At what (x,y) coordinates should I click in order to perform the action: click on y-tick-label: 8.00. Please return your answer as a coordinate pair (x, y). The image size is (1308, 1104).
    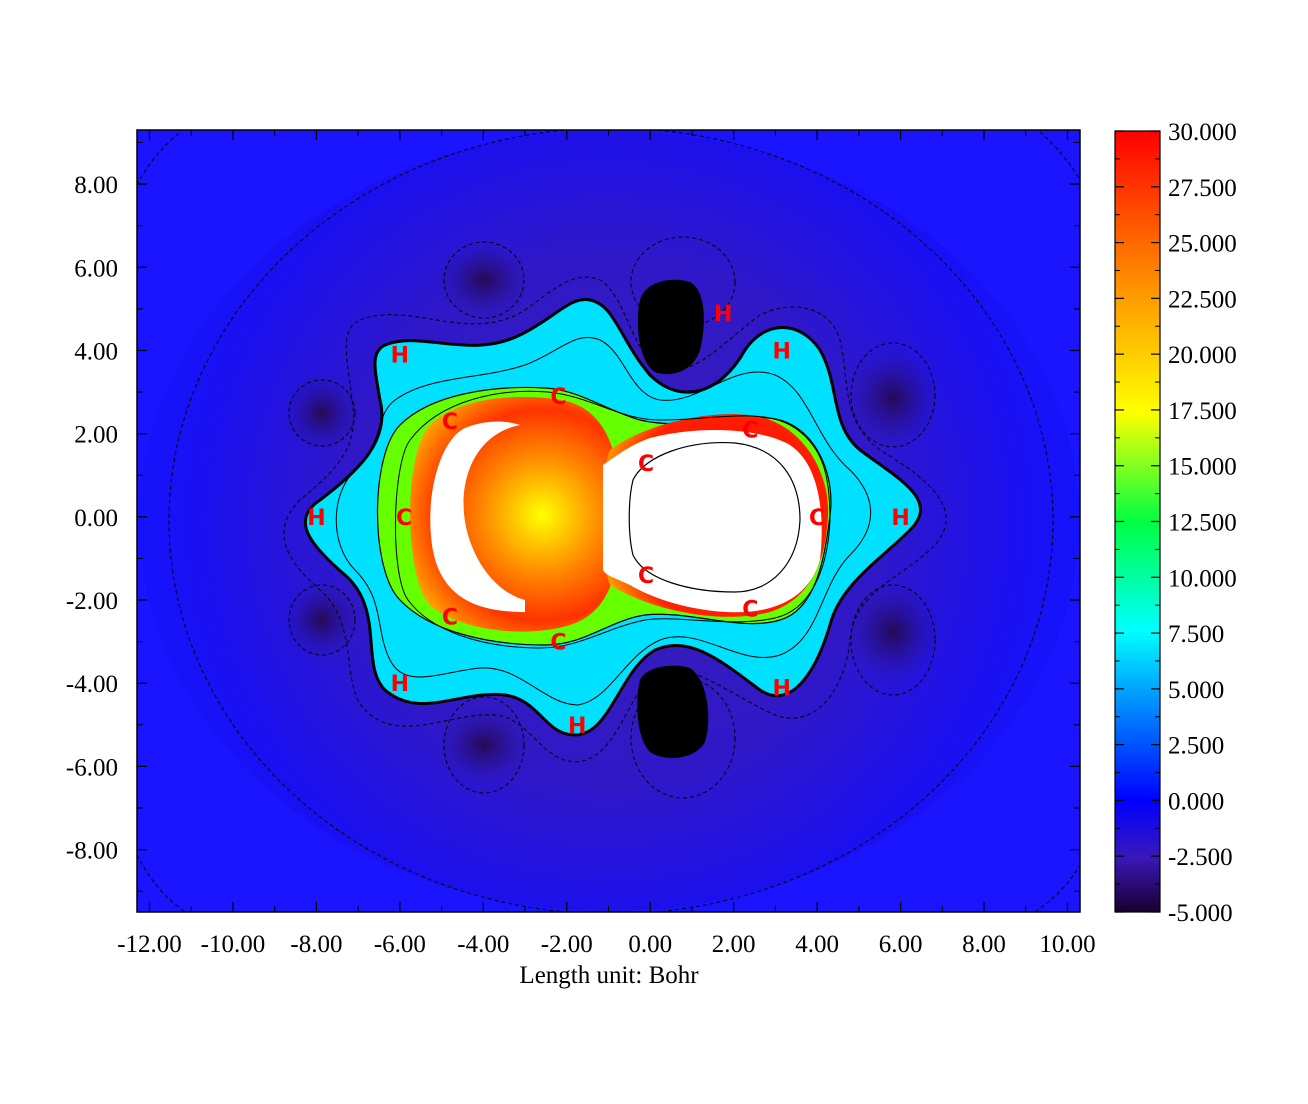
    Looking at the image, I should click on (96, 185).